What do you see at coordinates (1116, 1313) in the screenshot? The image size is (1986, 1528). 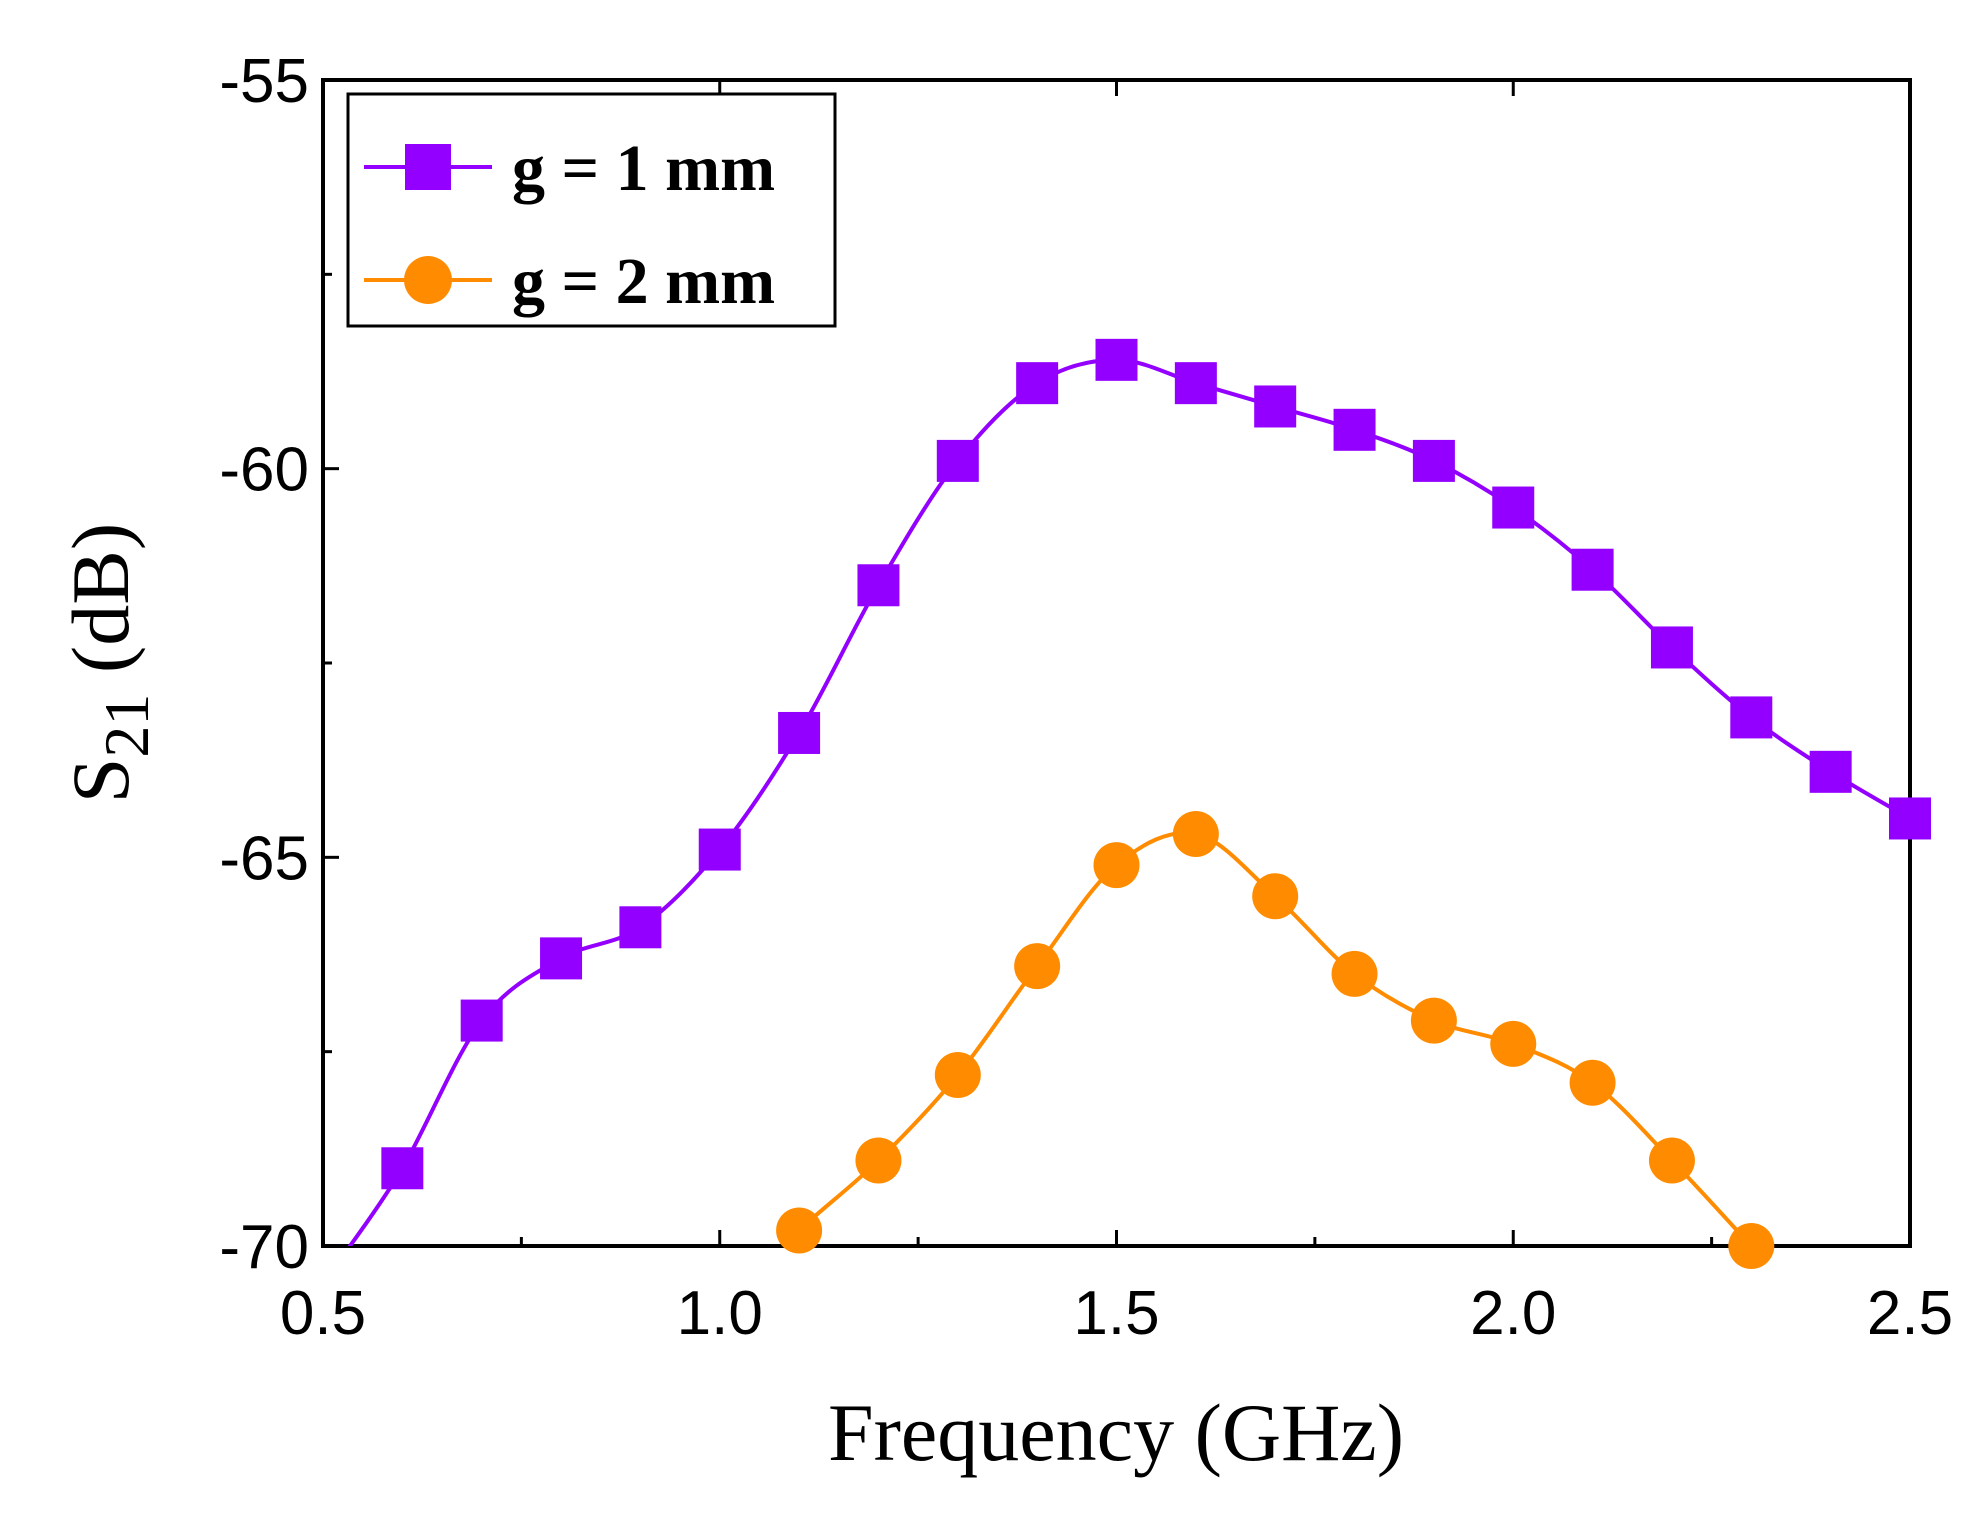 I see `x-tick-label: 1.5` at bounding box center [1116, 1313].